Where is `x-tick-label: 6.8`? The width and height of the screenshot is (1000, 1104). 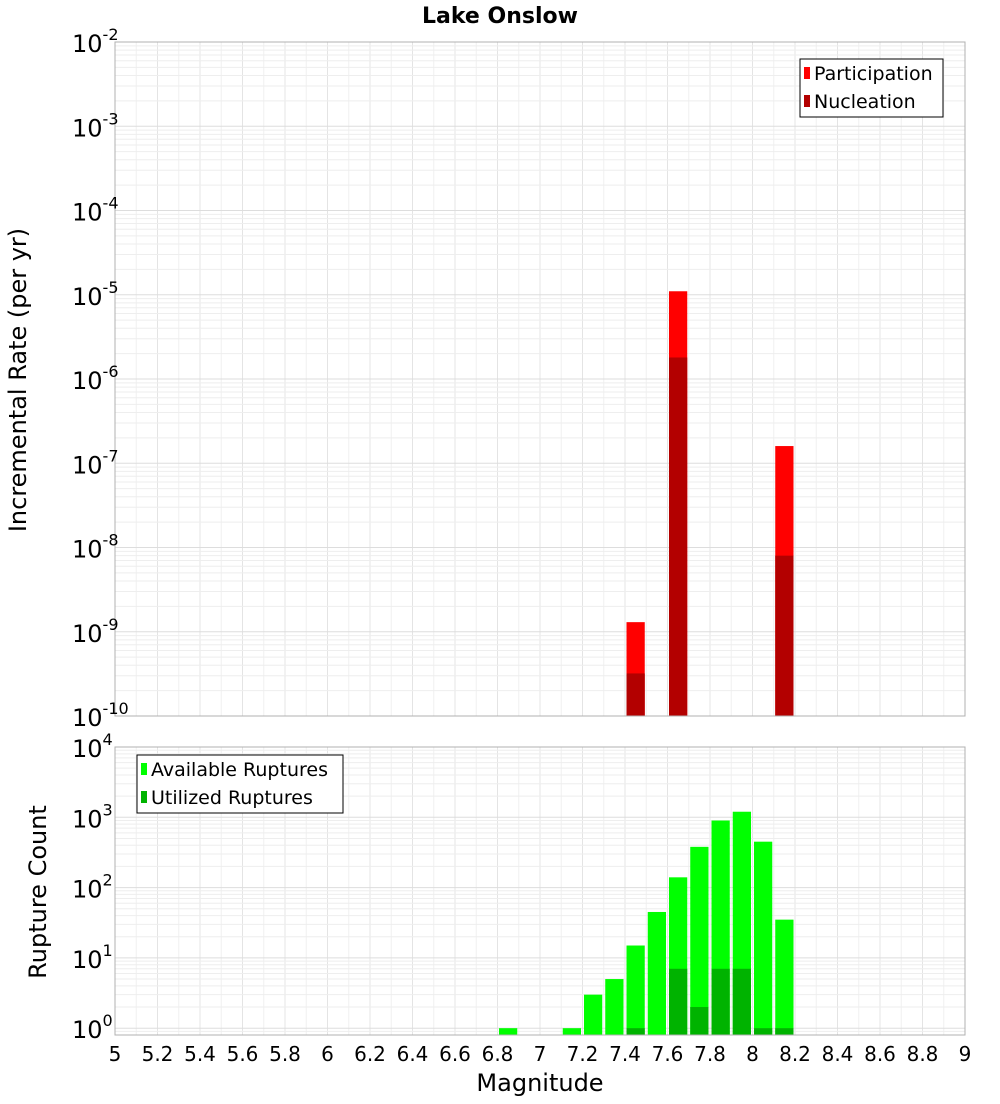 x-tick-label: 6.8 is located at coordinates (498, 1054).